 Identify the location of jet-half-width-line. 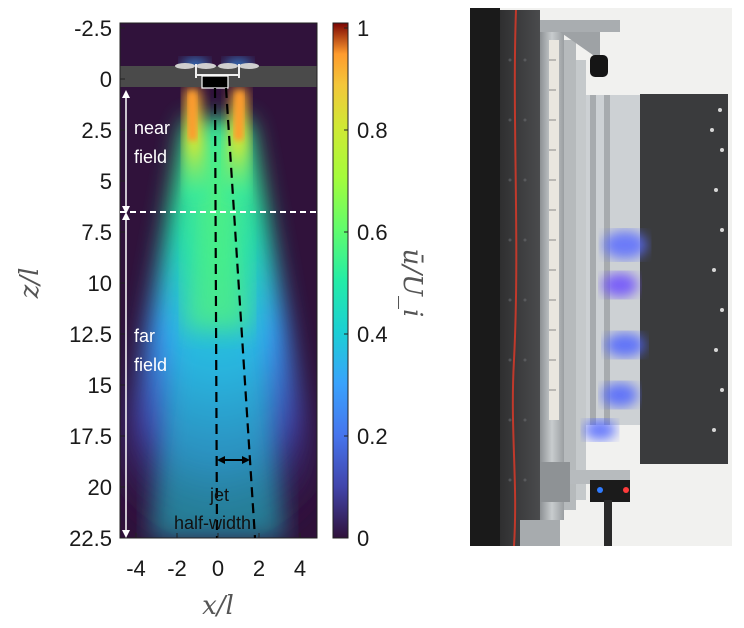
(240, 313).